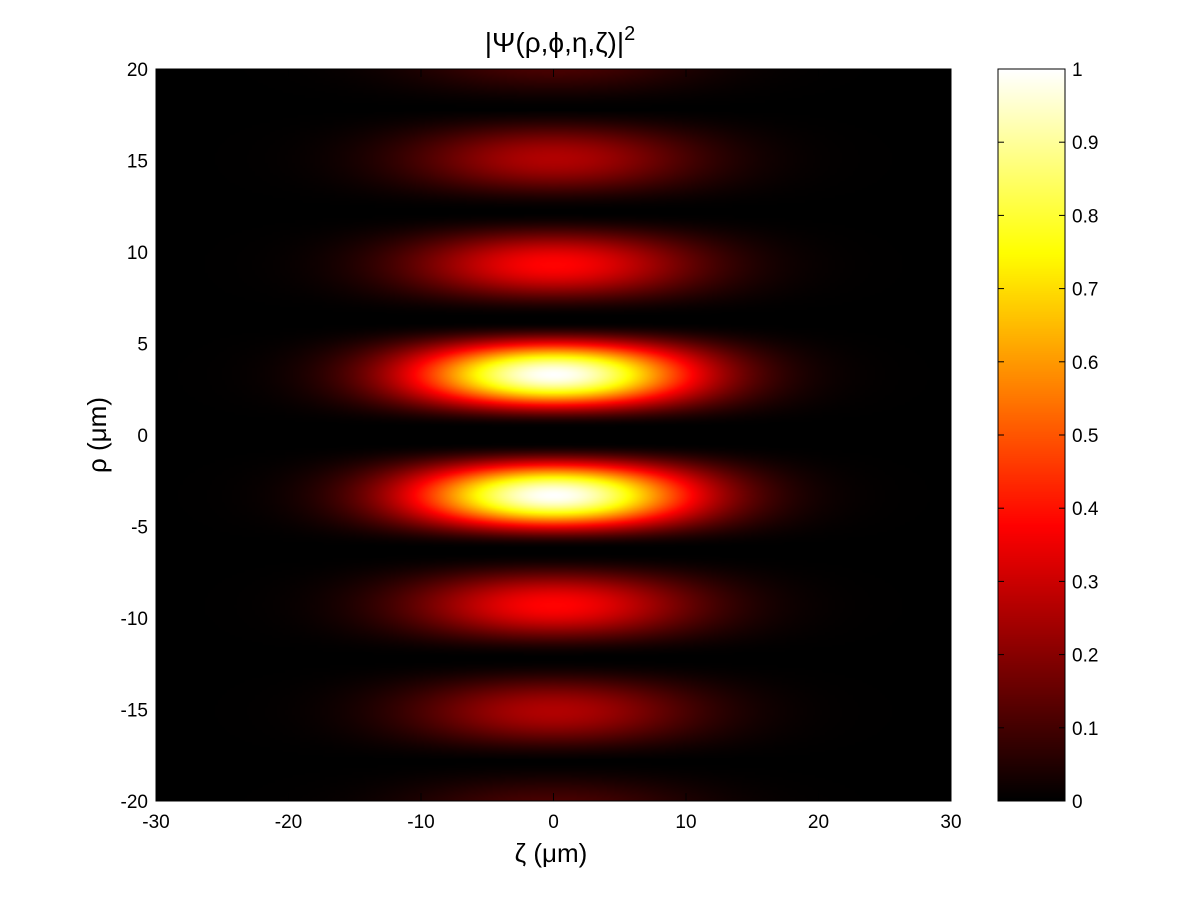 This screenshot has width=1200, height=900. I want to click on chart-title-superscript: 2, so click(629, 34).